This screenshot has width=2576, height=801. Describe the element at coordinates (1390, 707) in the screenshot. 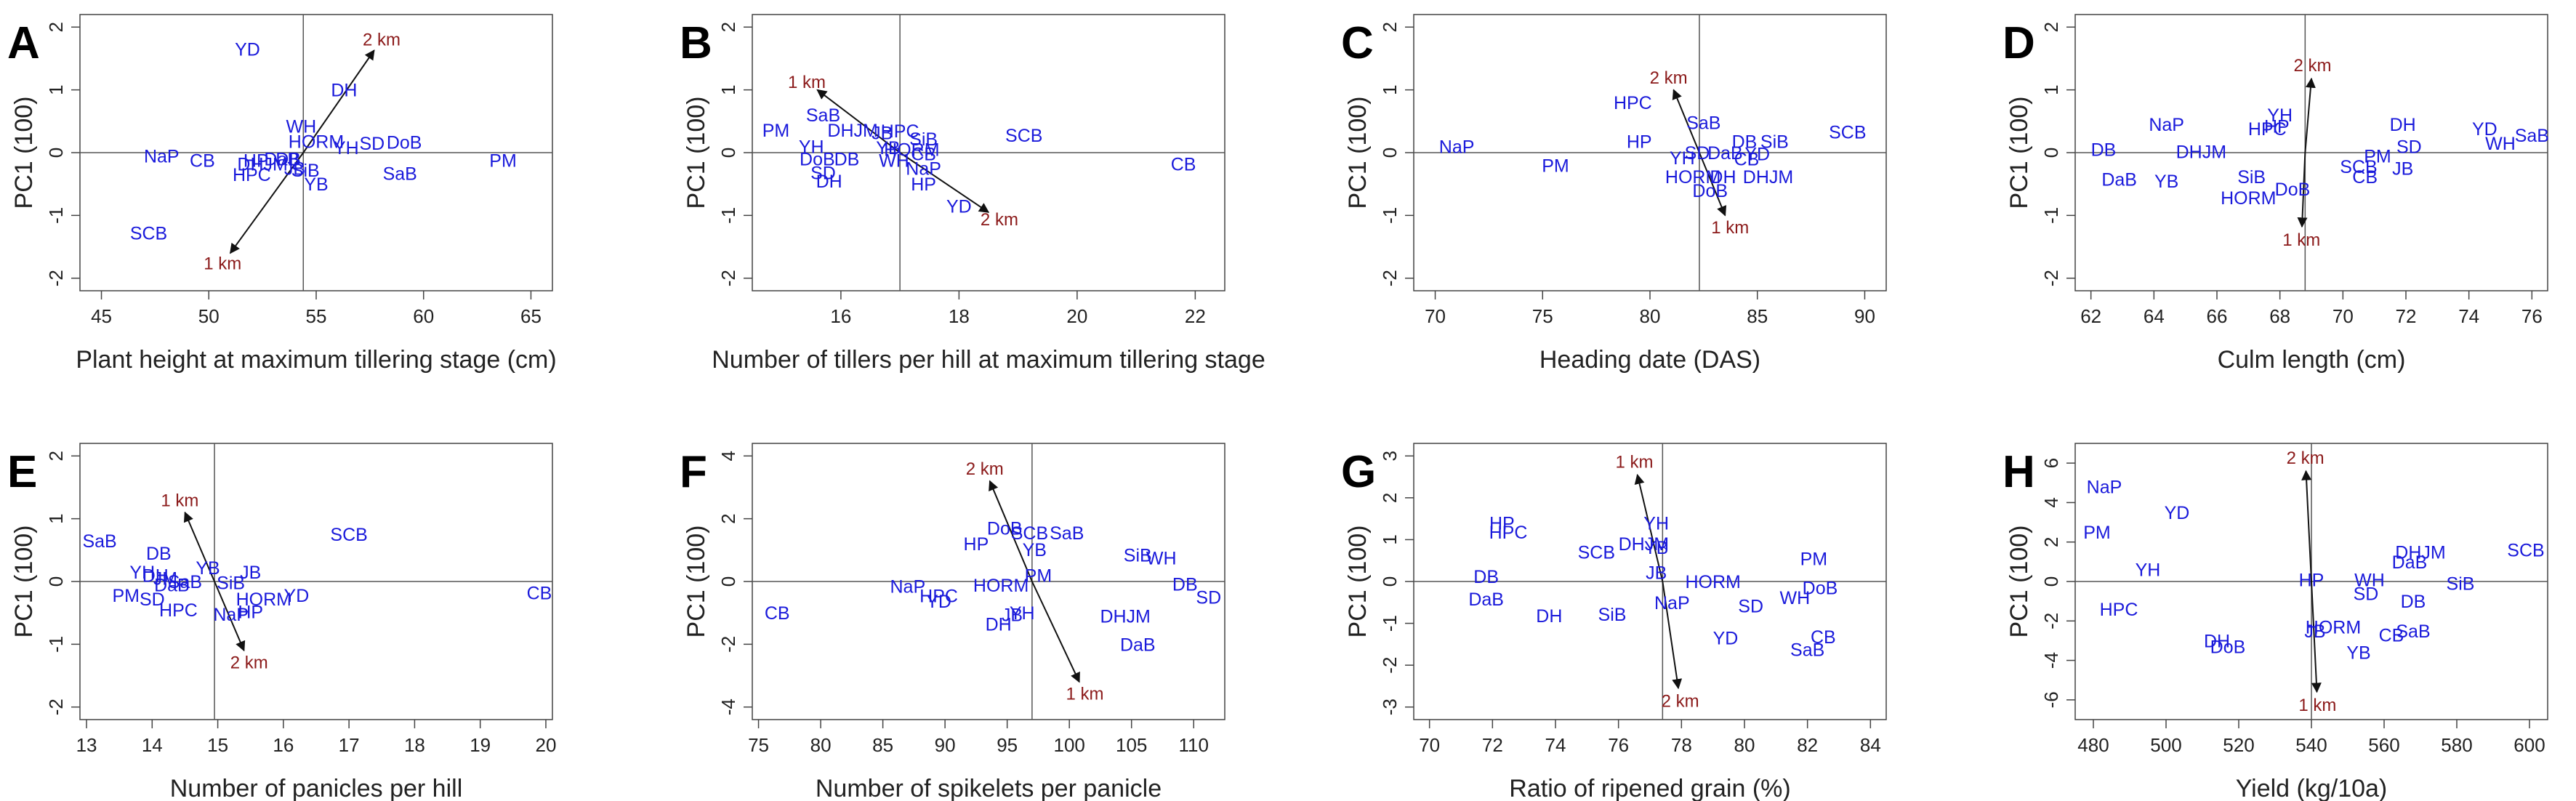

I see `y-tick-label: -3` at that location.